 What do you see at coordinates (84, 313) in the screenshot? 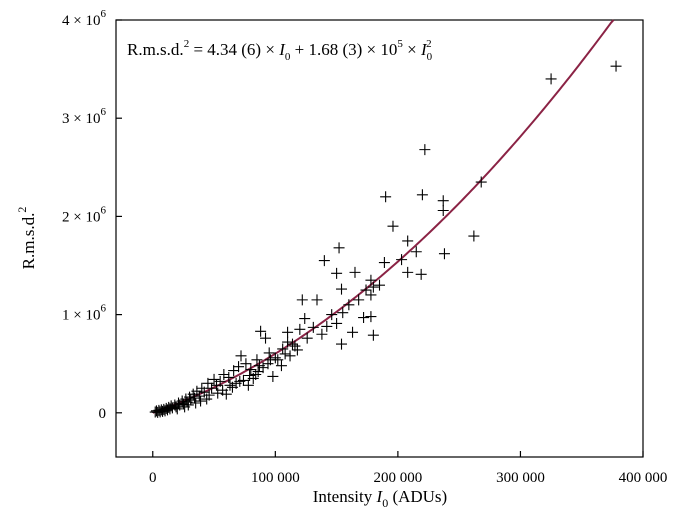
I see `y-tick-label-1: 1 × 10⁶` at bounding box center [84, 313].